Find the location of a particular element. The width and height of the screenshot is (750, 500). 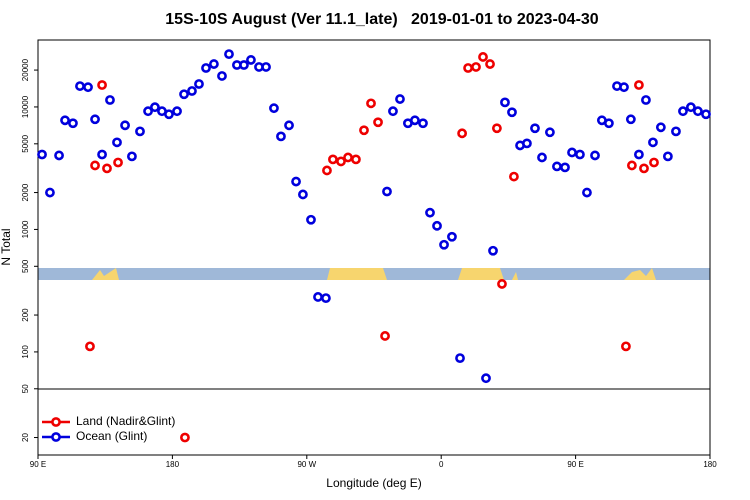

y-tick-label: 200 is located at coordinates (25, 315).